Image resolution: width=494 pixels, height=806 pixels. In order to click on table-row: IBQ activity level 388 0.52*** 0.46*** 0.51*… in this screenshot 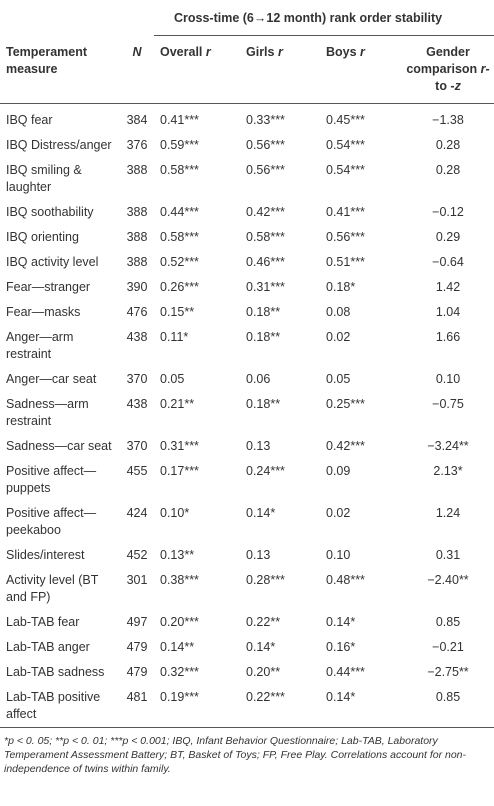, I will do `click(247, 262)`.